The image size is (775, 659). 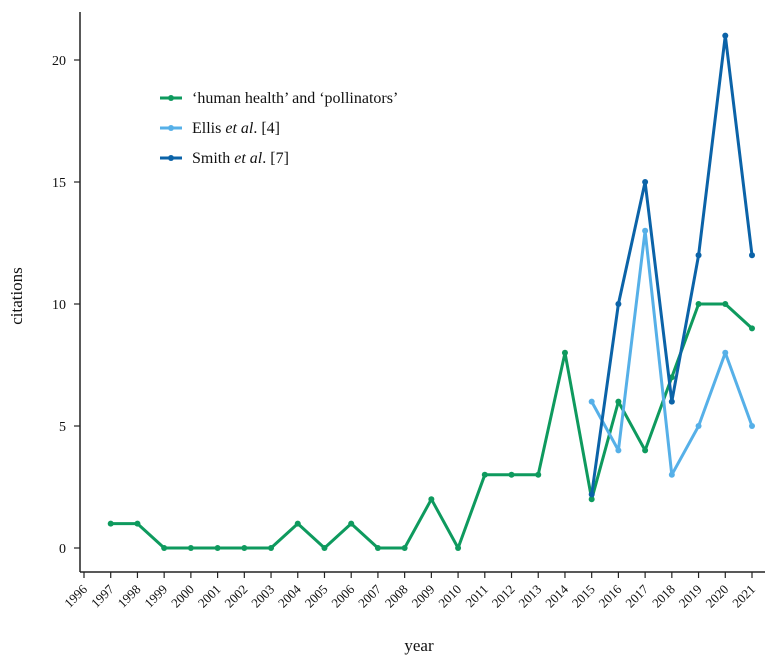 I want to click on x-tick-label: 2004, so click(x=289, y=595).